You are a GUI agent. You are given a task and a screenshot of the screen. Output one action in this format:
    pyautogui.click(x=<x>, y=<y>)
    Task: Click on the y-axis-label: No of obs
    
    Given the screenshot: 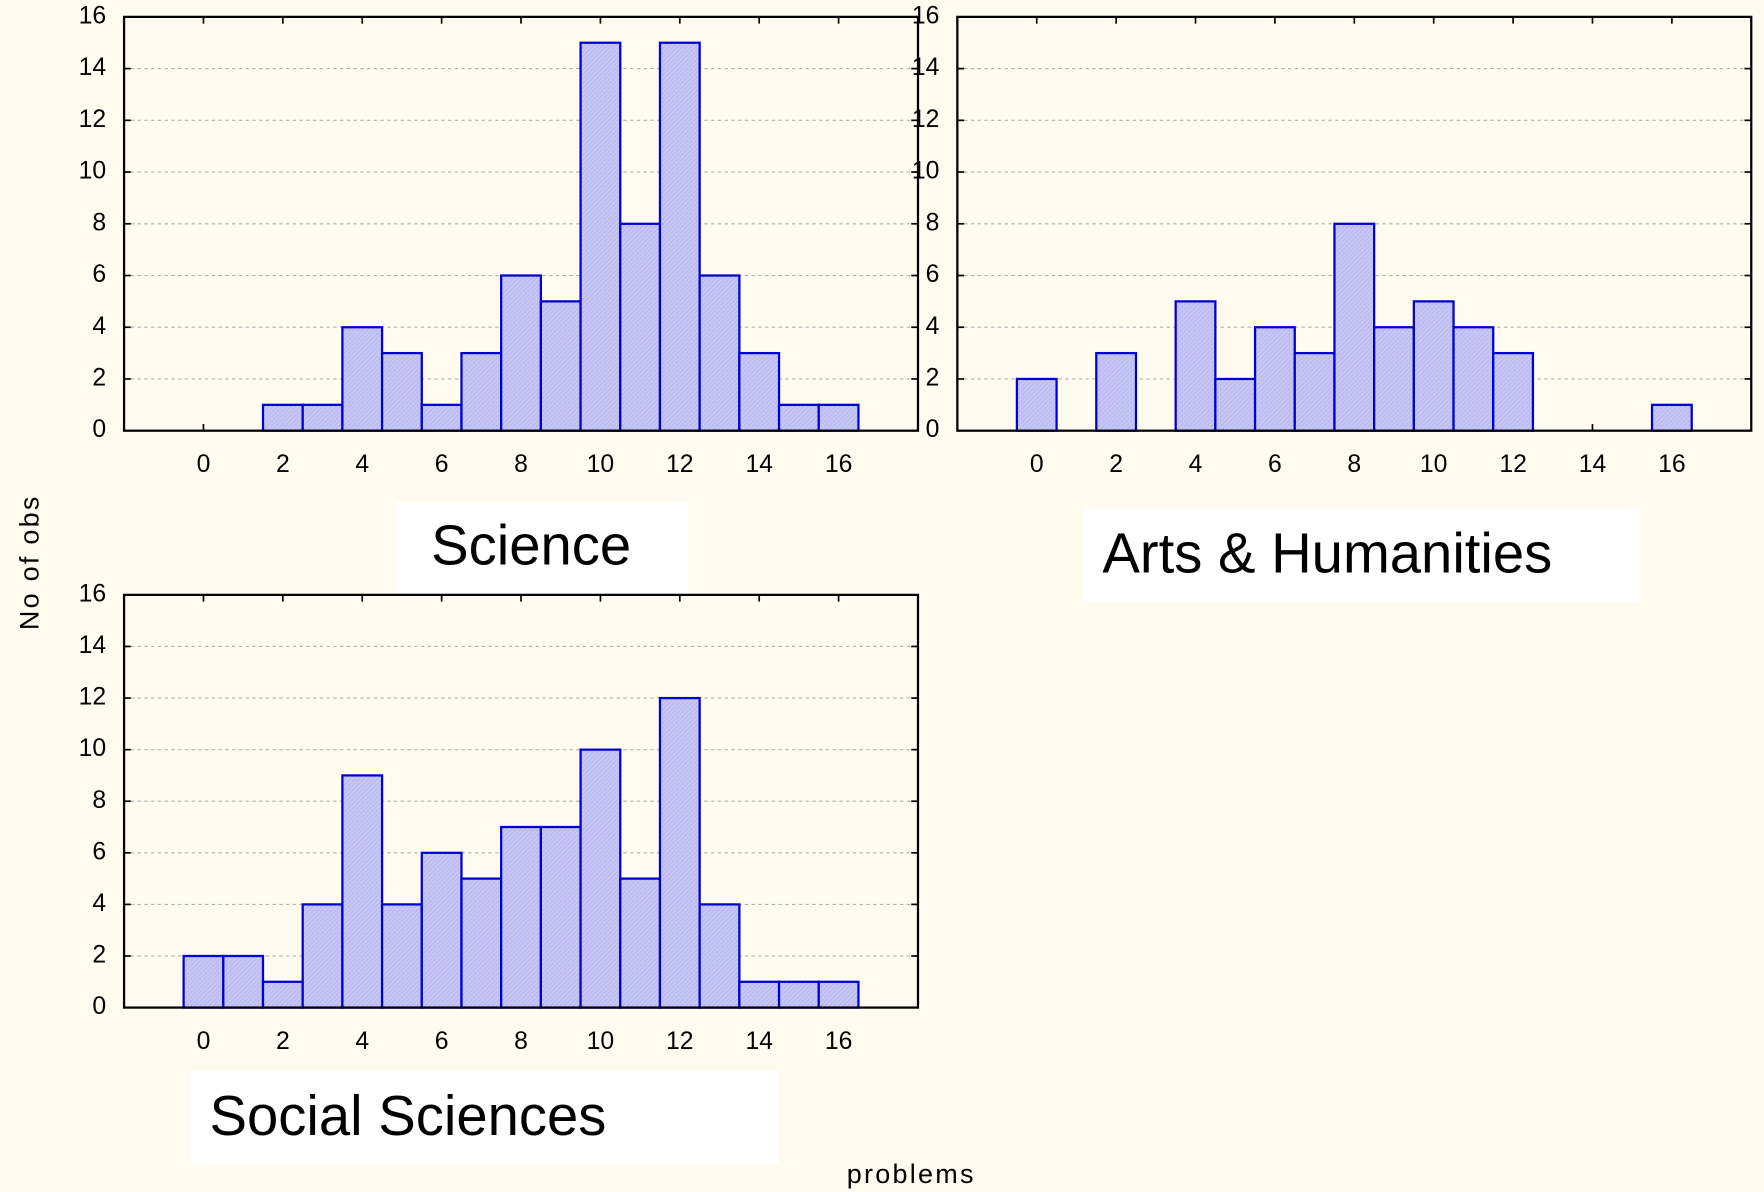 What is the action you would take?
    pyautogui.click(x=30, y=562)
    